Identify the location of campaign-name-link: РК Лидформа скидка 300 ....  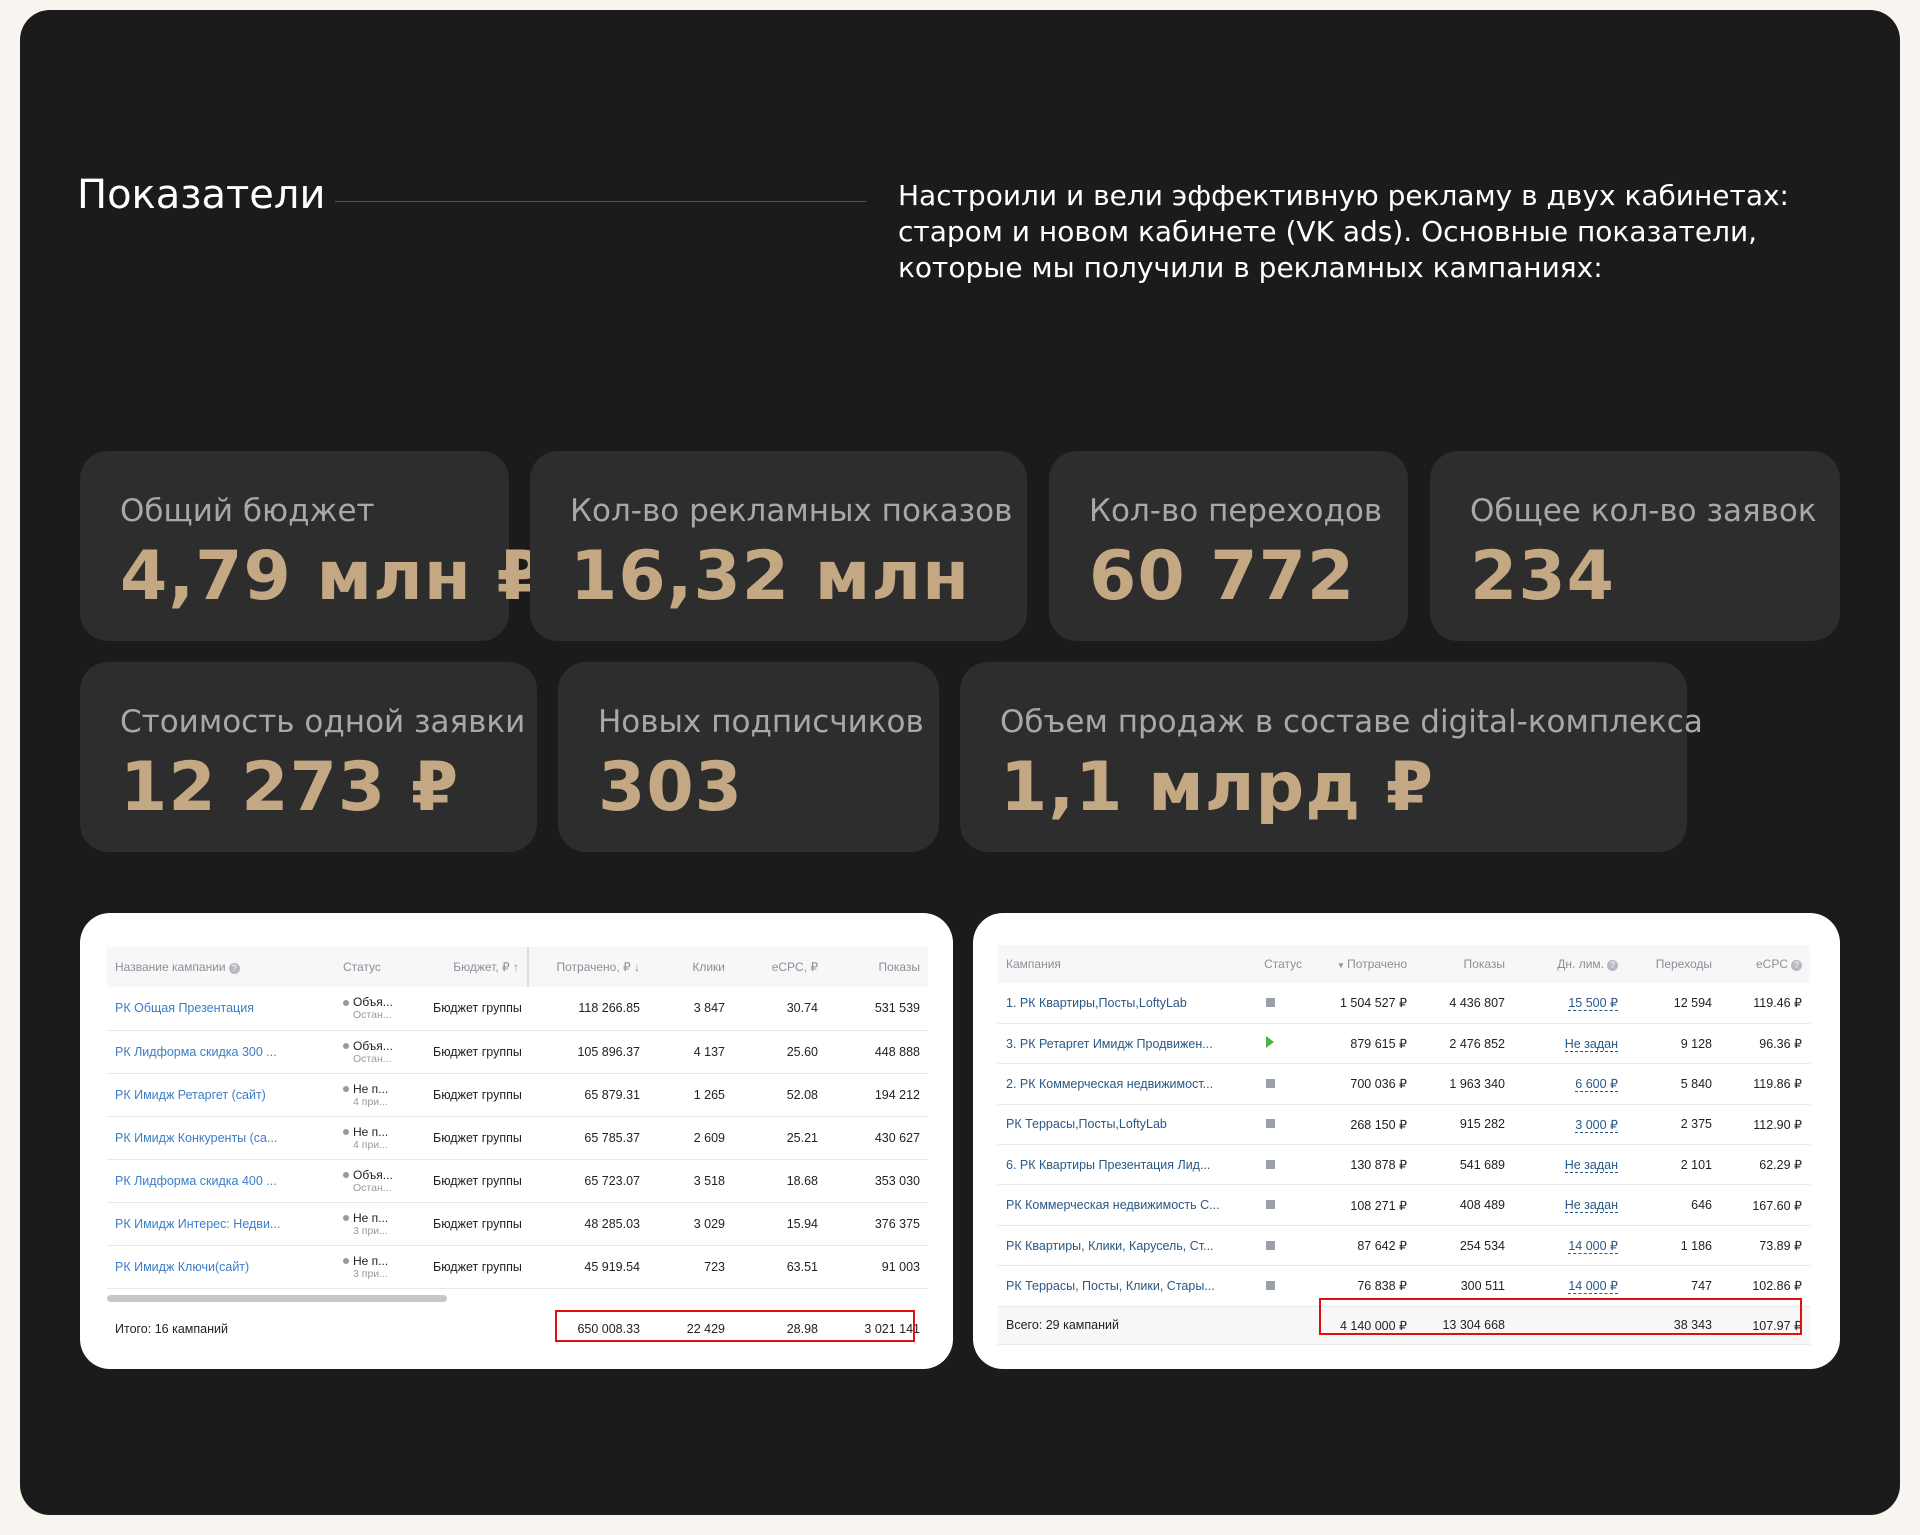
(221, 1052).